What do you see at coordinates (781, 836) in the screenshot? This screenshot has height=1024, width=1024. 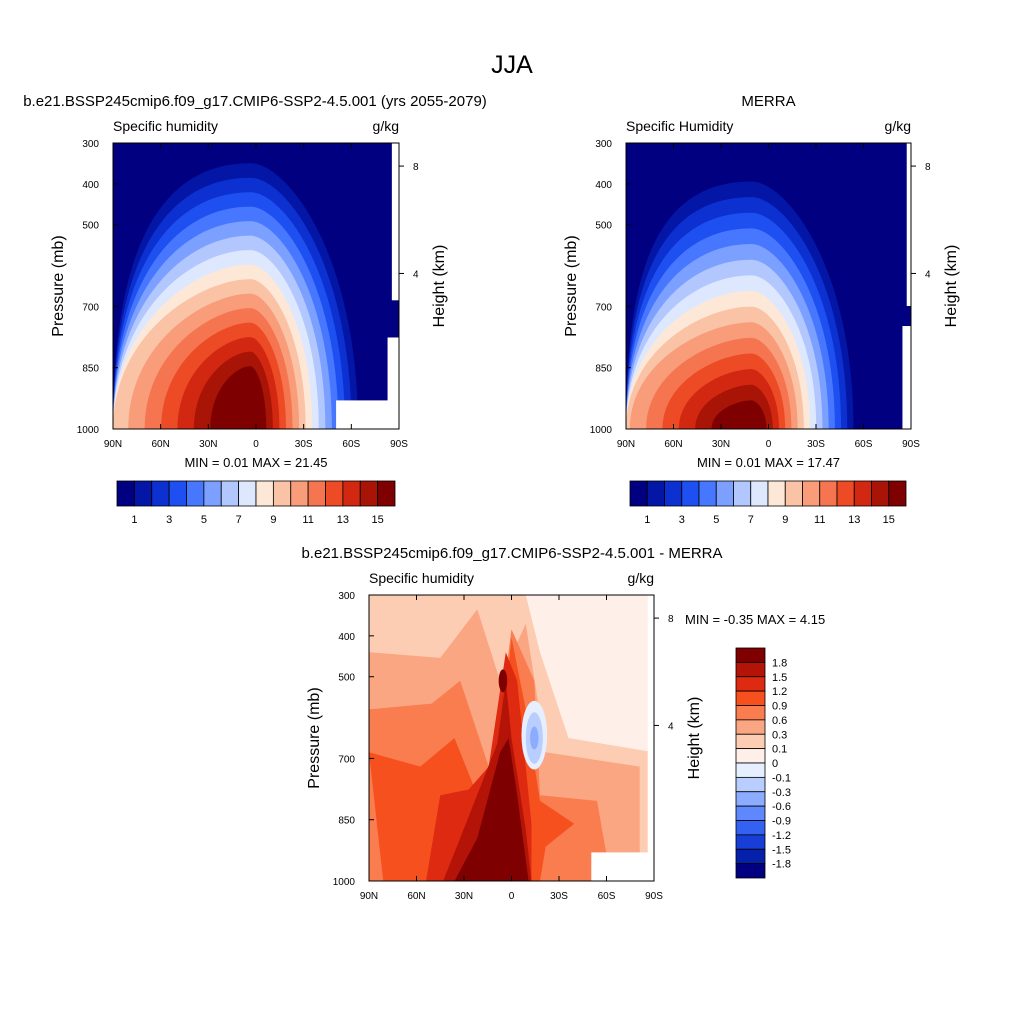 I see `colorbar-label: -1.2` at bounding box center [781, 836].